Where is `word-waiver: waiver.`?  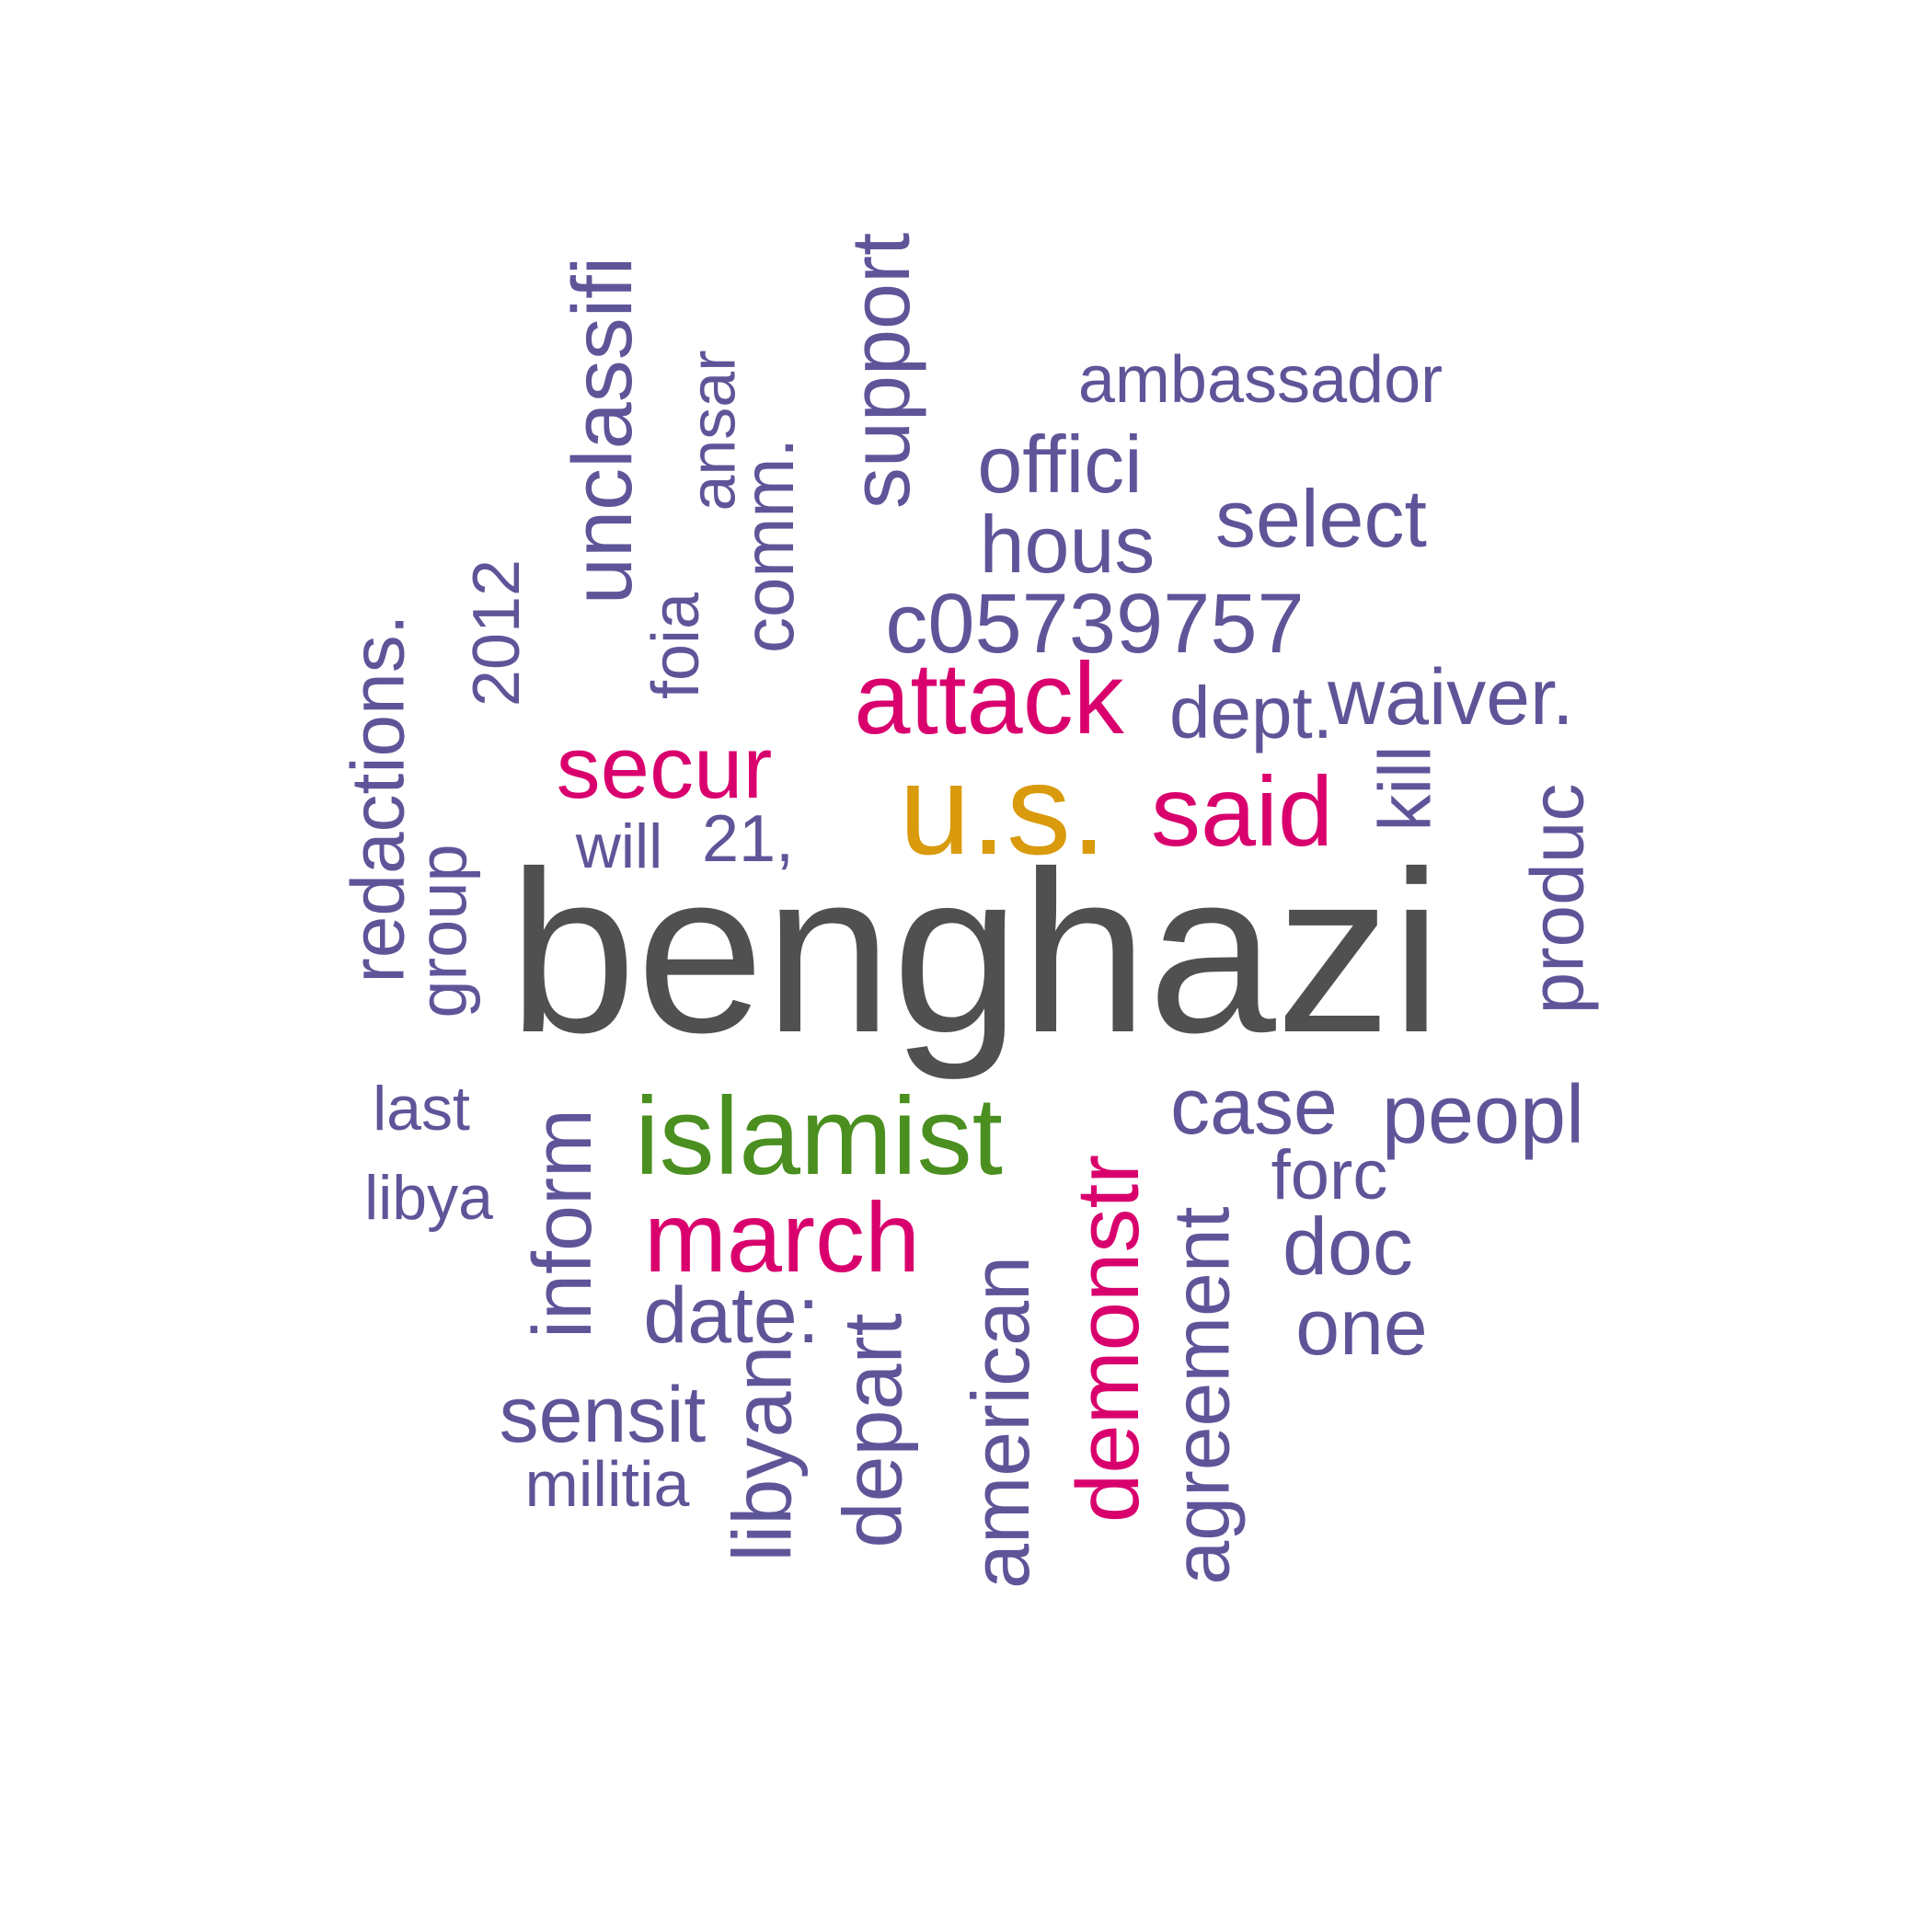
word-waiver: waiver. is located at coordinates (1451, 697).